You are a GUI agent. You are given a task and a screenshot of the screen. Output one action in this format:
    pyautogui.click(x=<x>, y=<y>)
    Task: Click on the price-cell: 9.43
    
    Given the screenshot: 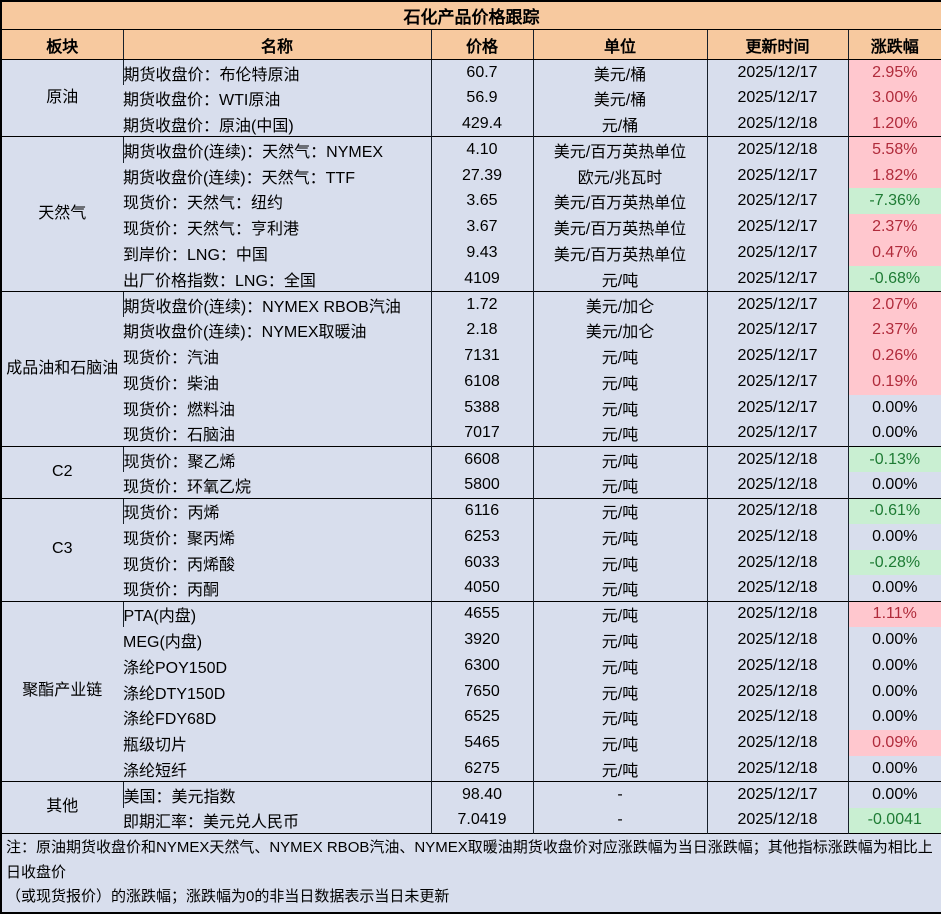 What is the action you would take?
    pyautogui.click(x=481, y=253)
    